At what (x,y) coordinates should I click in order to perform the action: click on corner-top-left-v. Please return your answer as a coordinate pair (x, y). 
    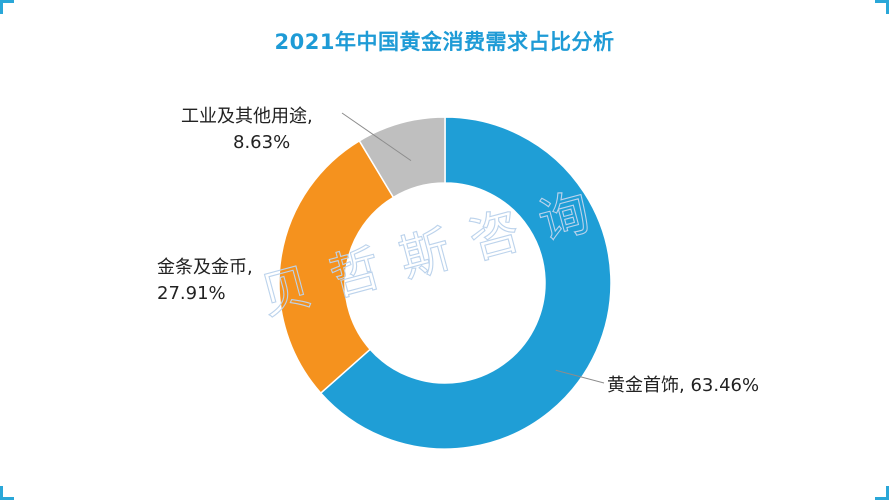
    Looking at the image, I should click on (1, 7).